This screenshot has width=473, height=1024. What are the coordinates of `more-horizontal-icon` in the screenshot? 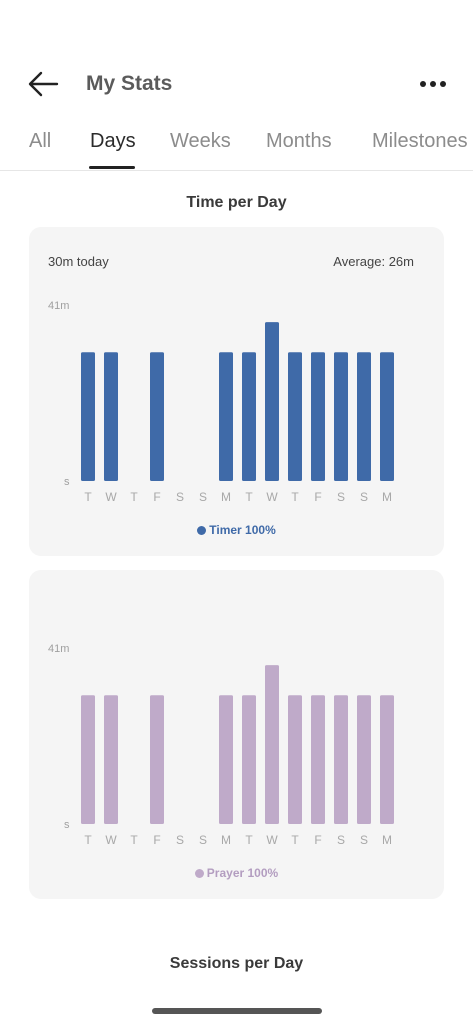 It's located at (433, 84).